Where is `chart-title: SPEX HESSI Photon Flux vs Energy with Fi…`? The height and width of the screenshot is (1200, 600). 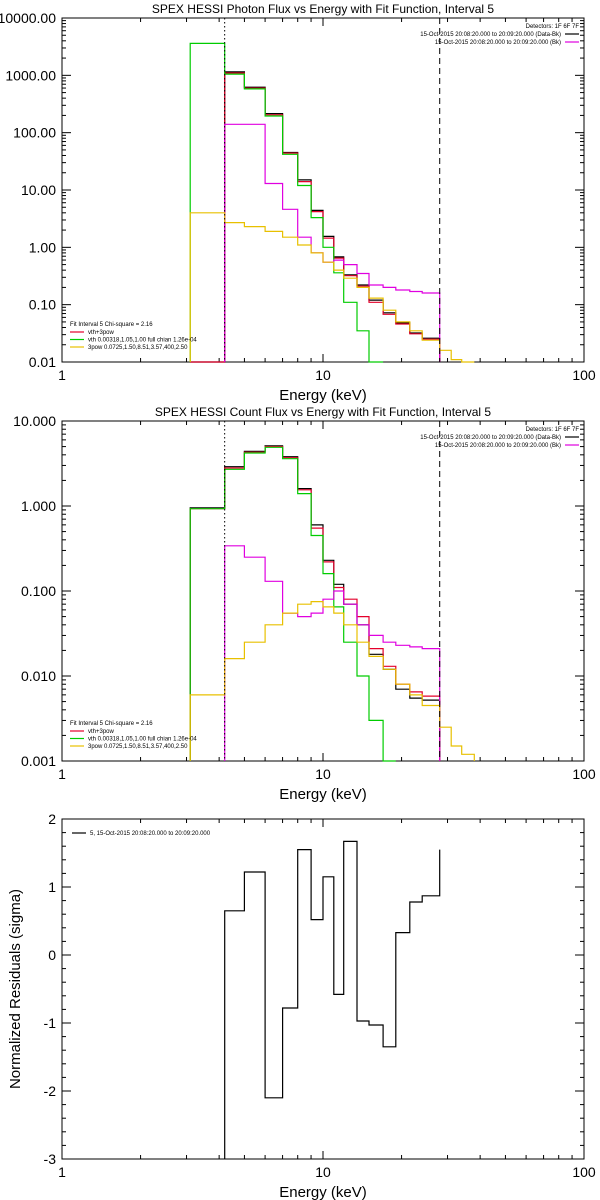
chart-title: SPEX HESSI Photon Flux vs Energy with Fi… is located at coordinates (323, 9).